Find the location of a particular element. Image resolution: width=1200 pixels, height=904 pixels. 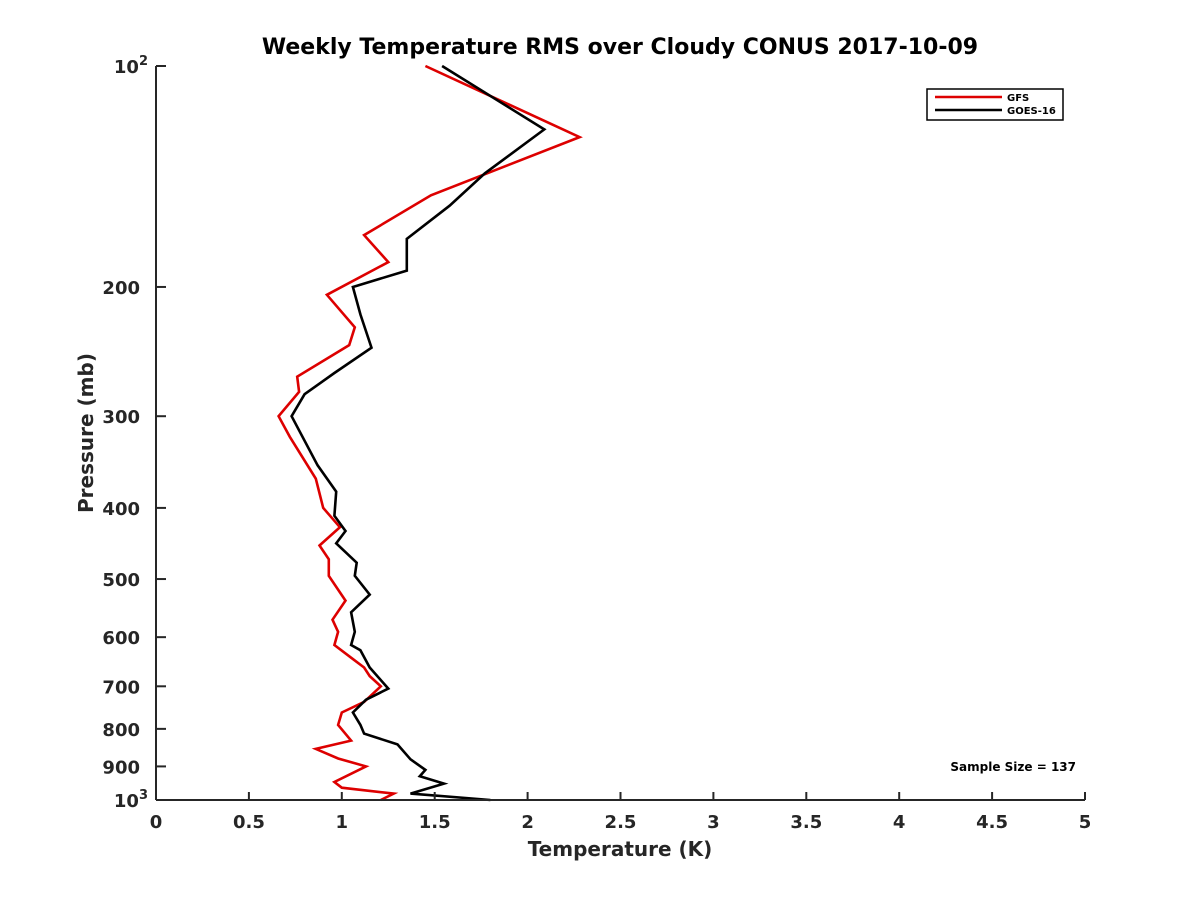

x-tick-label: 0 is located at coordinates (156, 822).